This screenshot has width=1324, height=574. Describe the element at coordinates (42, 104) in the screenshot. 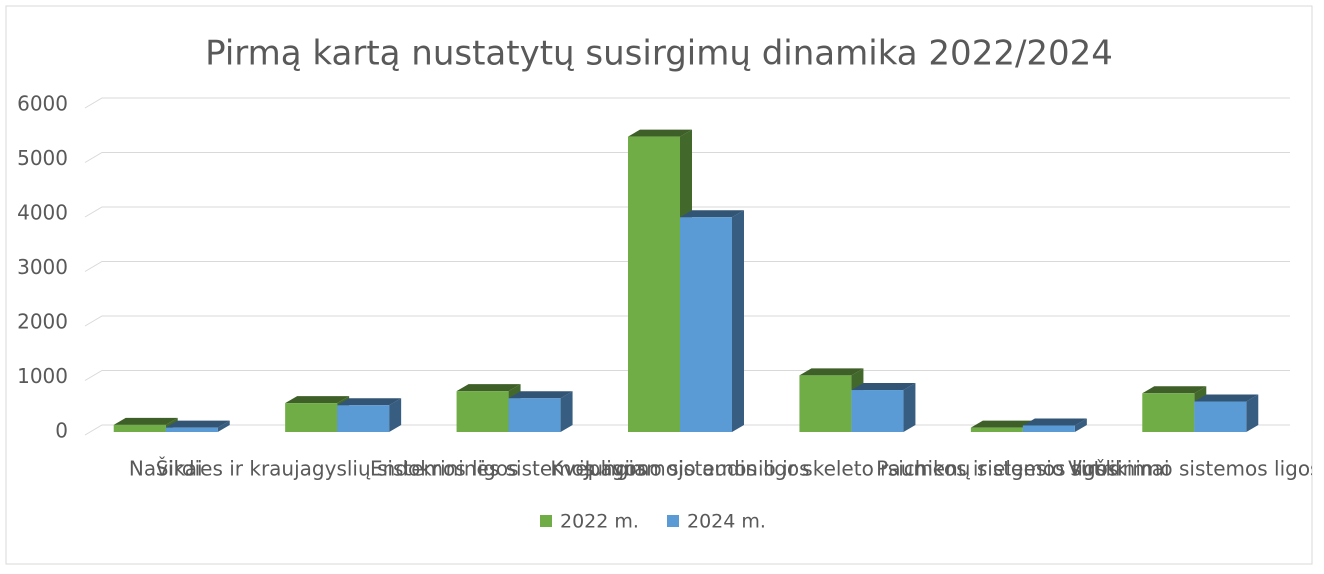

I see `y-tick-label: 6000` at that location.